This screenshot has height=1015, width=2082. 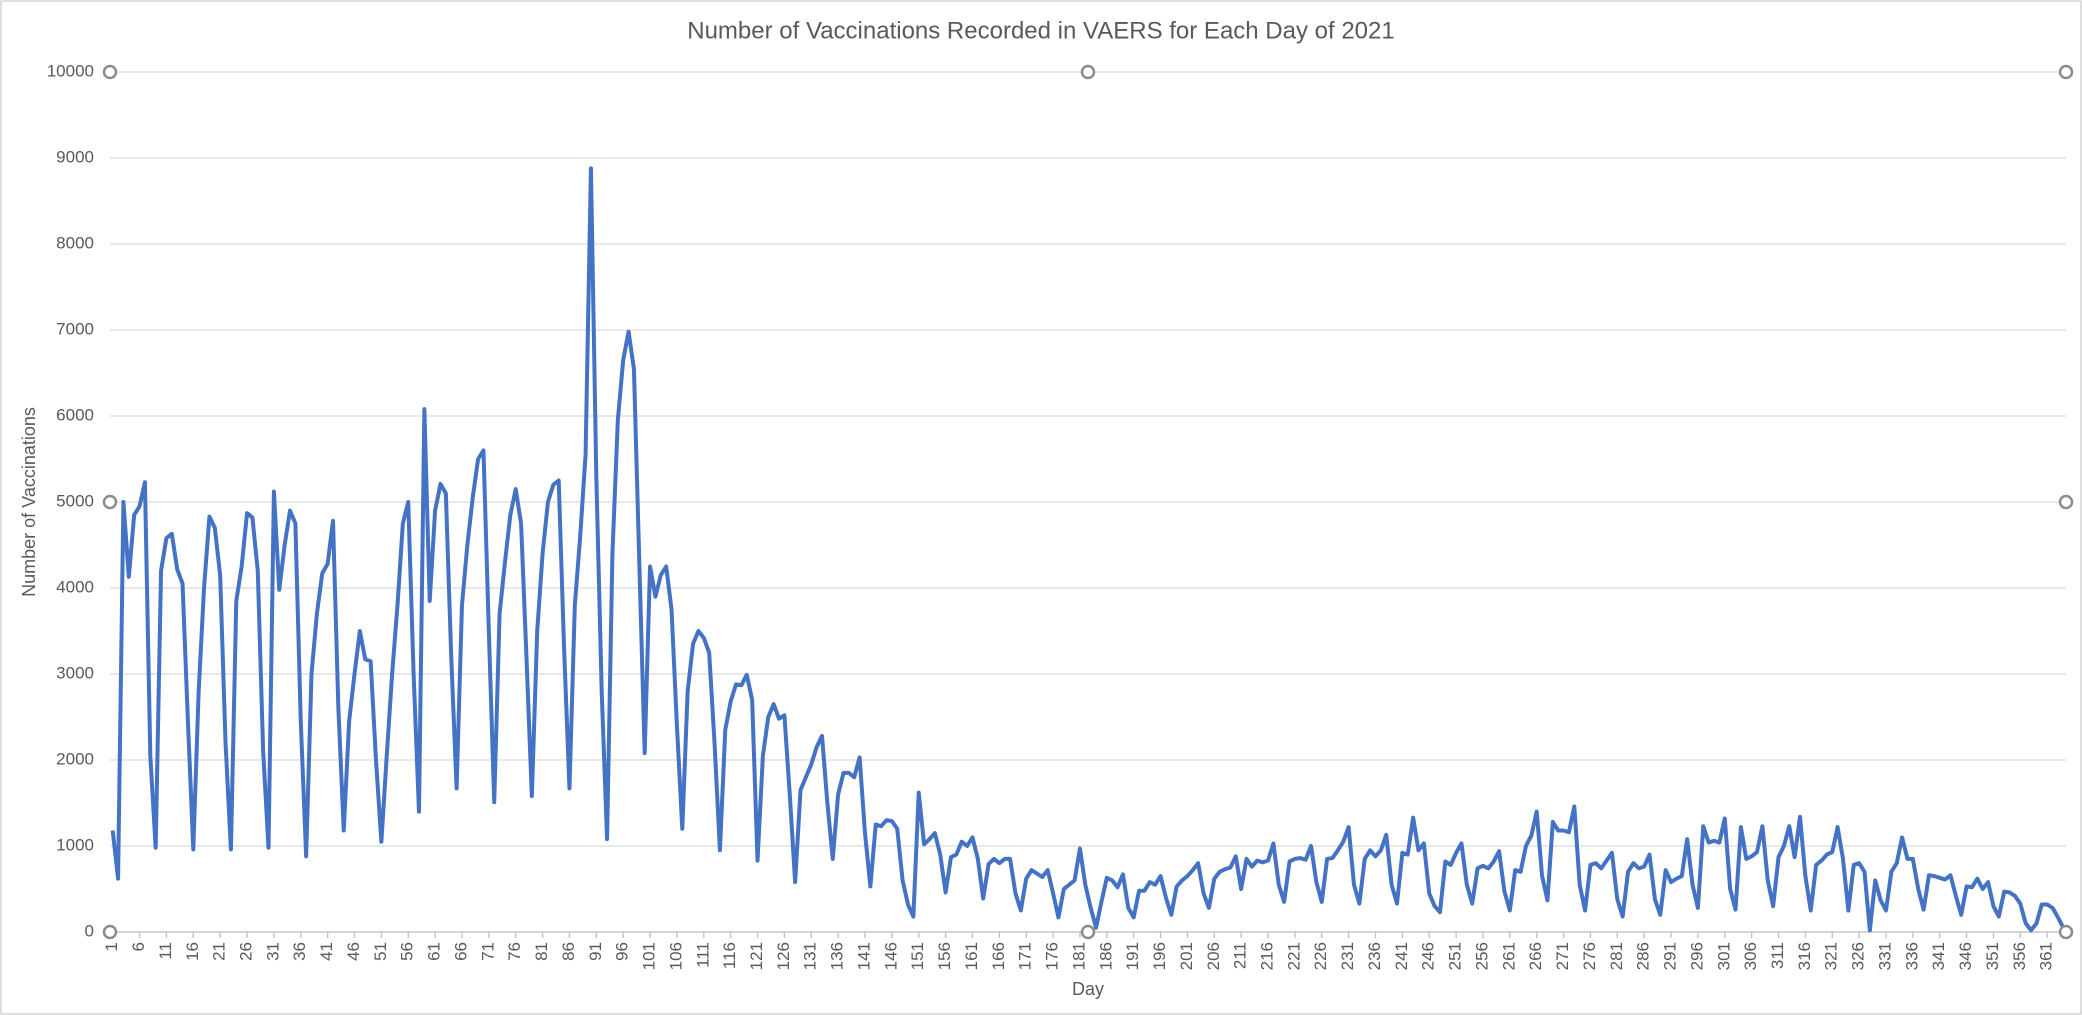 What do you see at coordinates (568, 951) in the screenshot?
I see `x-tick-label: 86` at bounding box center [568, 951].